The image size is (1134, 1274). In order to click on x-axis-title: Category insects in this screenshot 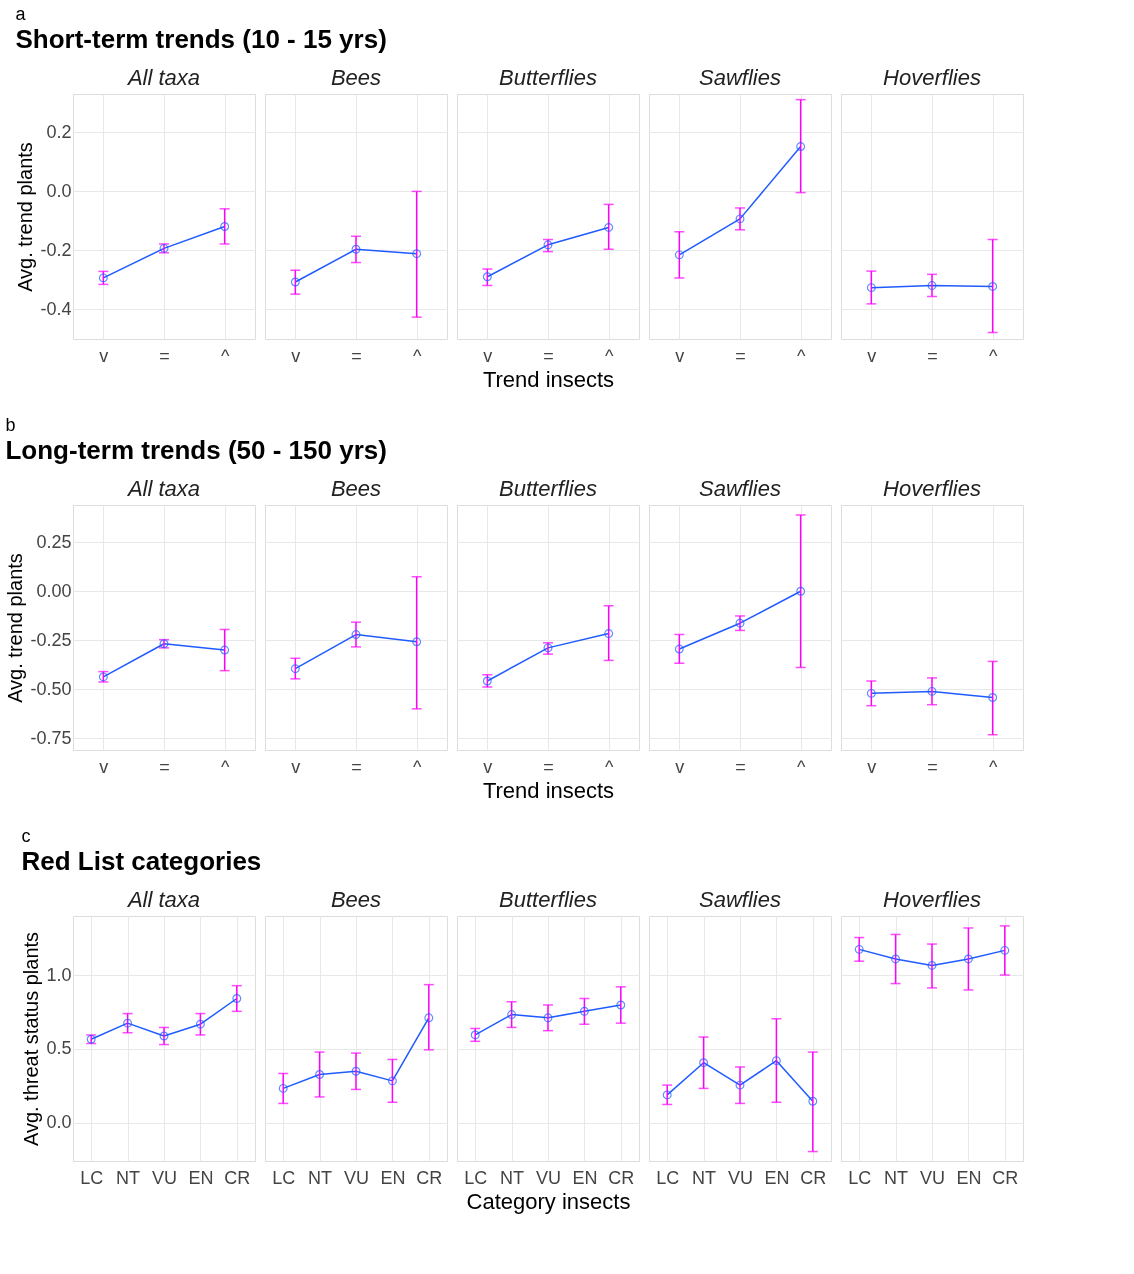, I will do `click(548, 1201)`.